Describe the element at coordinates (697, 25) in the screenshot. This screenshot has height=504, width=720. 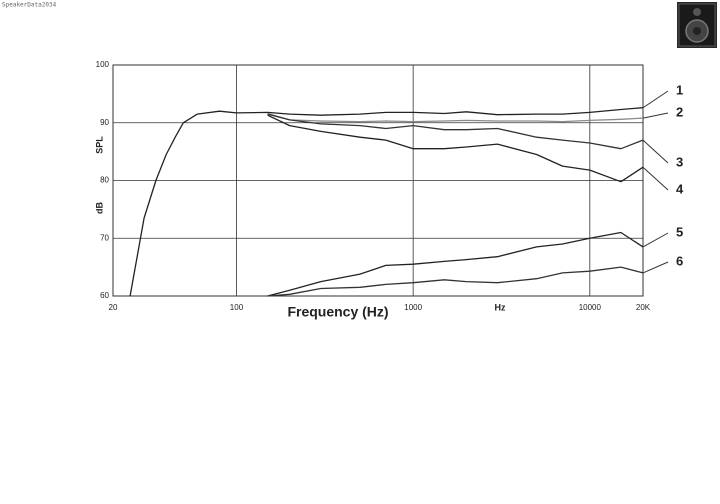
I see `speaker-icon` at that location.